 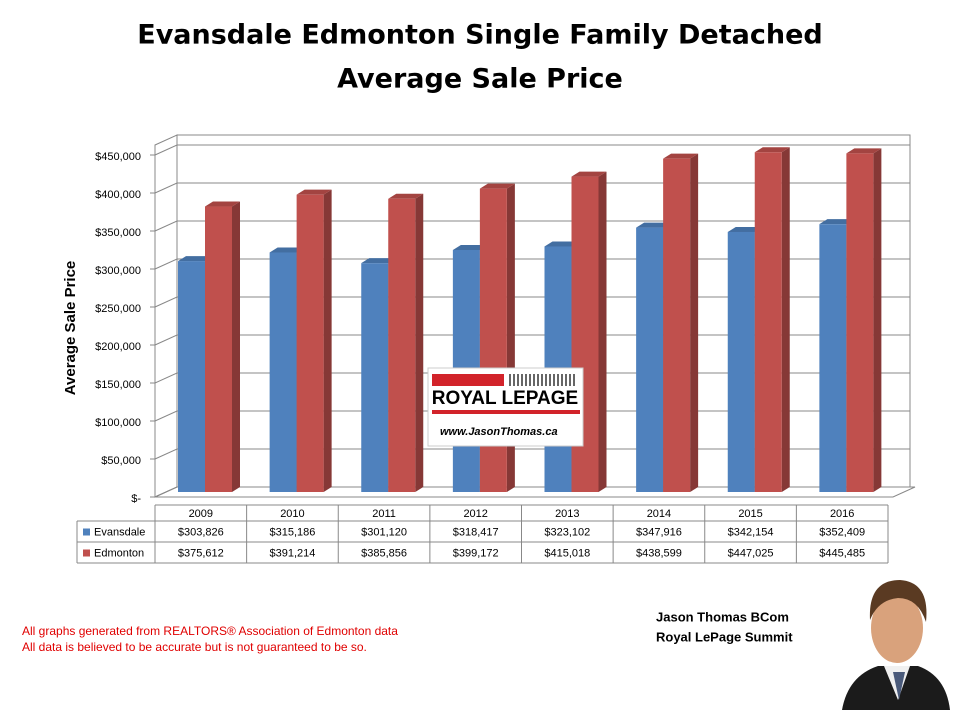 I want to click on value-label: $391,214, so click(x=292, y=553).